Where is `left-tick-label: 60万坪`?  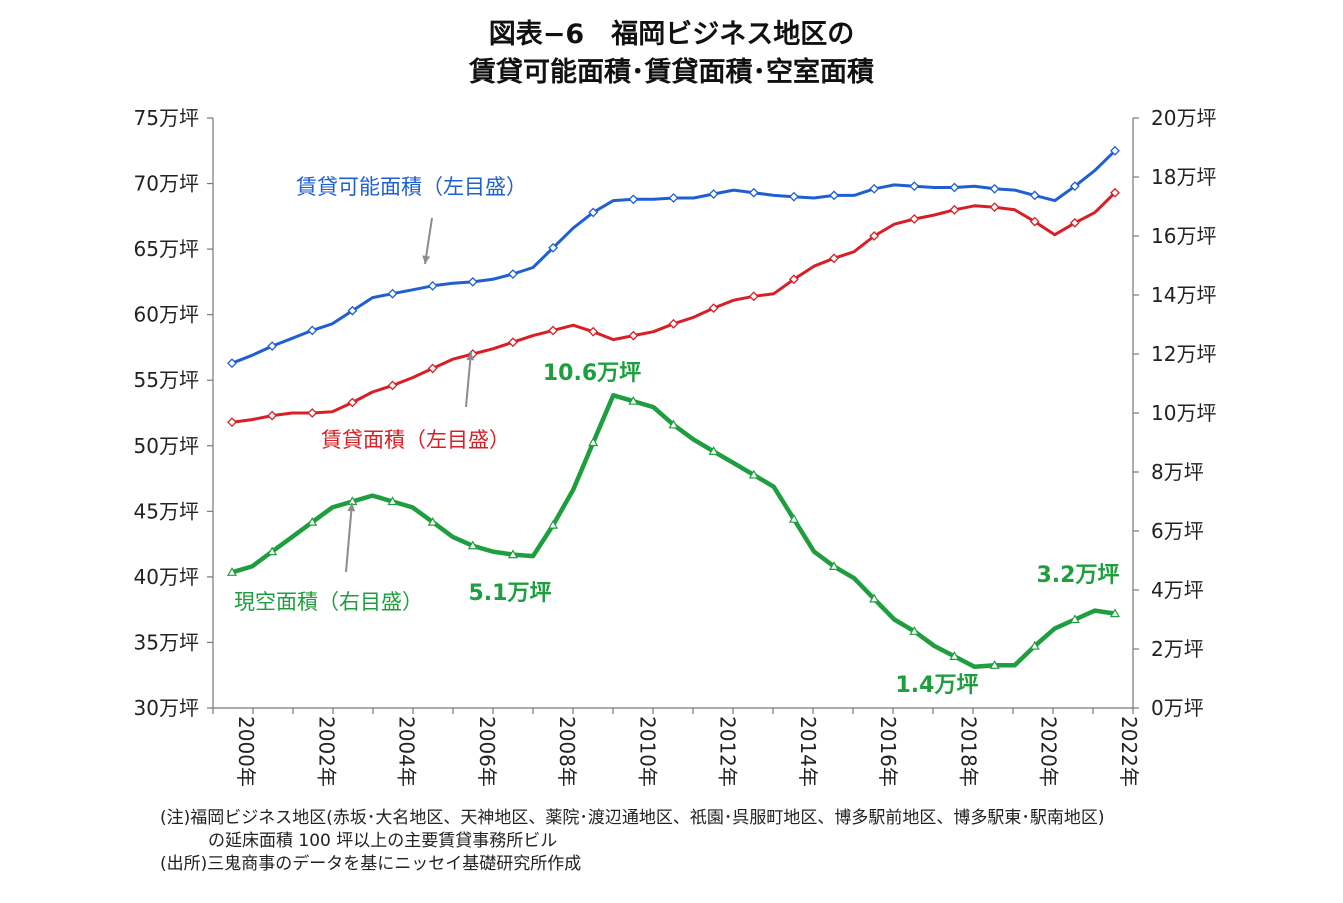 left-tick-label: 60万坪 is located at coordinates (166, 315).